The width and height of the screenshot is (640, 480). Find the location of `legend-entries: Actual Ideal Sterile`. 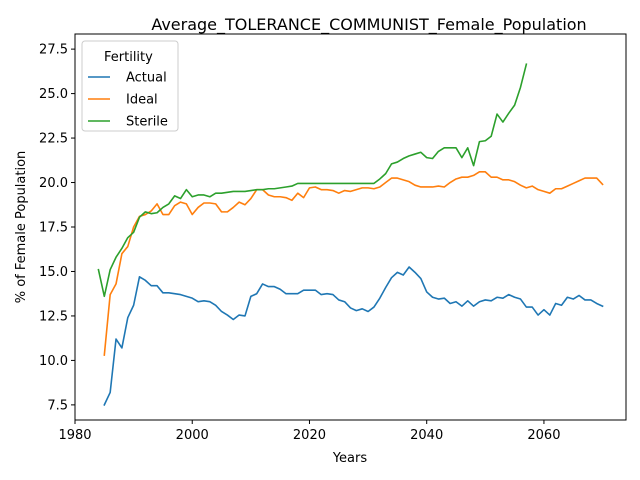

legend-entries: Actual Ideal Sterile is located at coordinates (128, 100).